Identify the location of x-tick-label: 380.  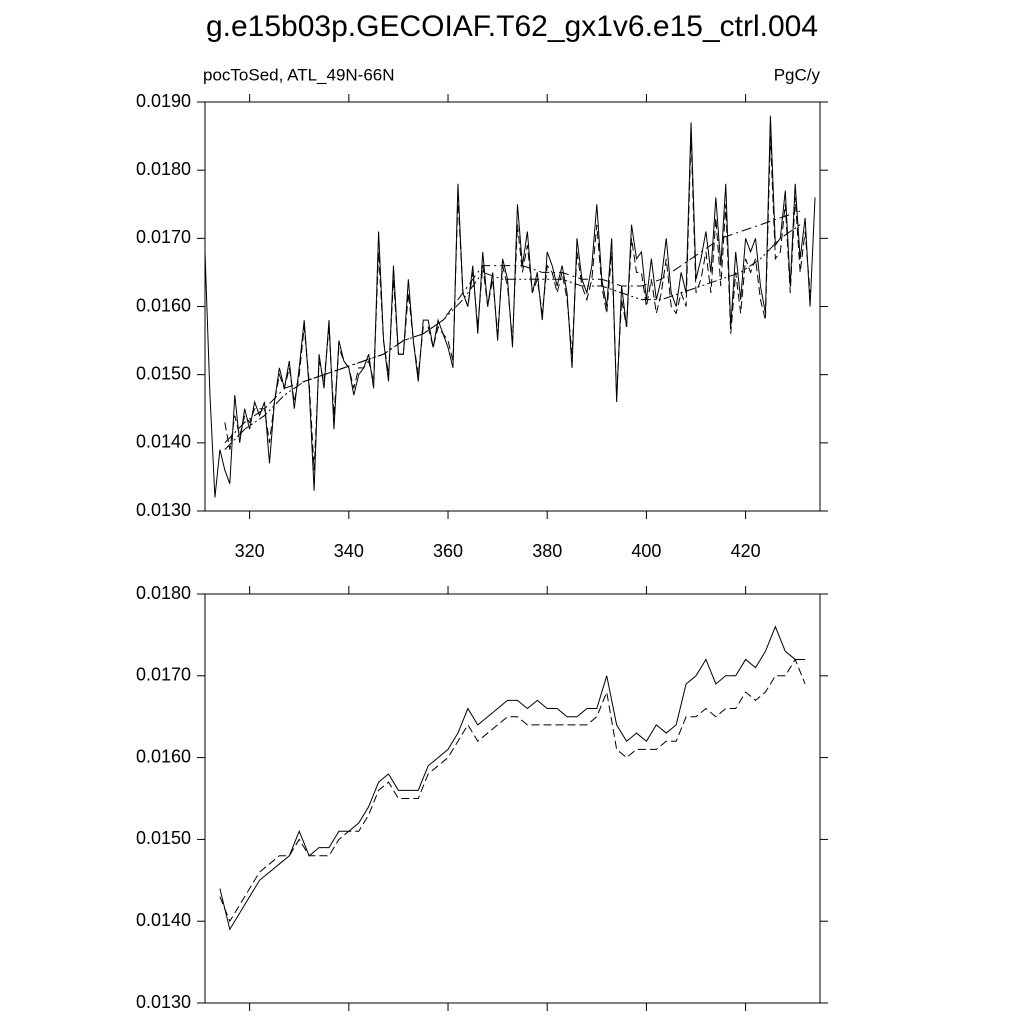
(547, 551).